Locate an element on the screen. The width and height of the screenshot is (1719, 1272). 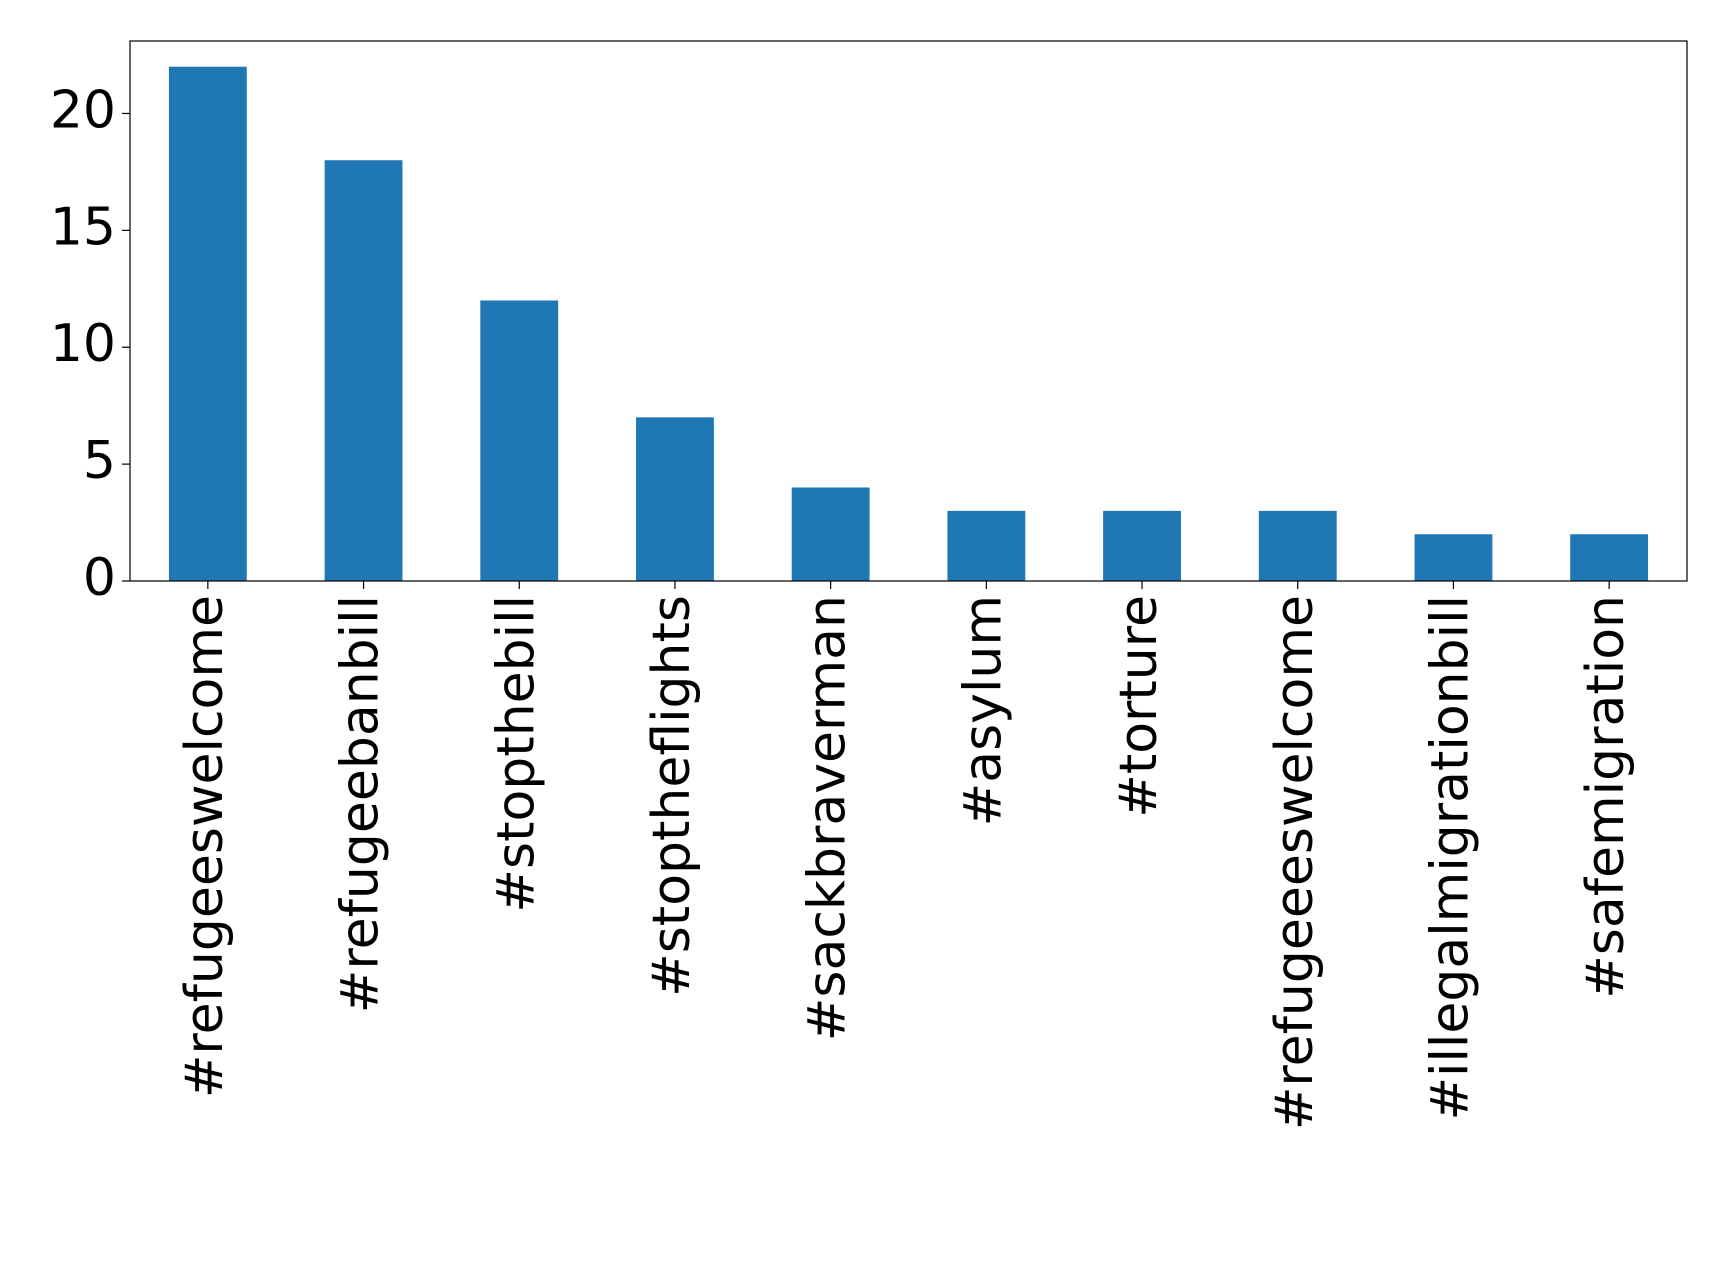
x-tick-label: #torture is located at coordinates (1139, 706).